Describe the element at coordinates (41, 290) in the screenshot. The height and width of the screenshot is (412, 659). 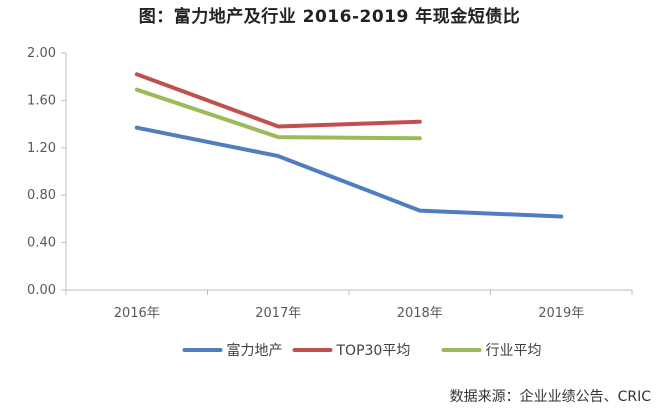
I see `y-tick-label: 0.00` at that location.